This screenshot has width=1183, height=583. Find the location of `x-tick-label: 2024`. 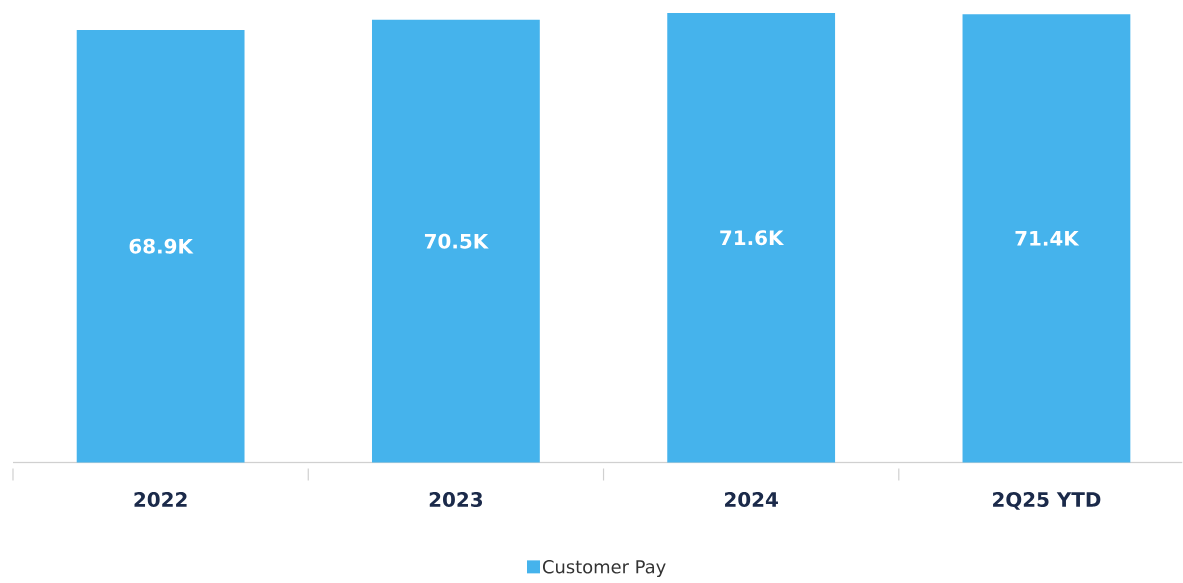

x-tick-label: 2024 is located at coordinates (751, 499).